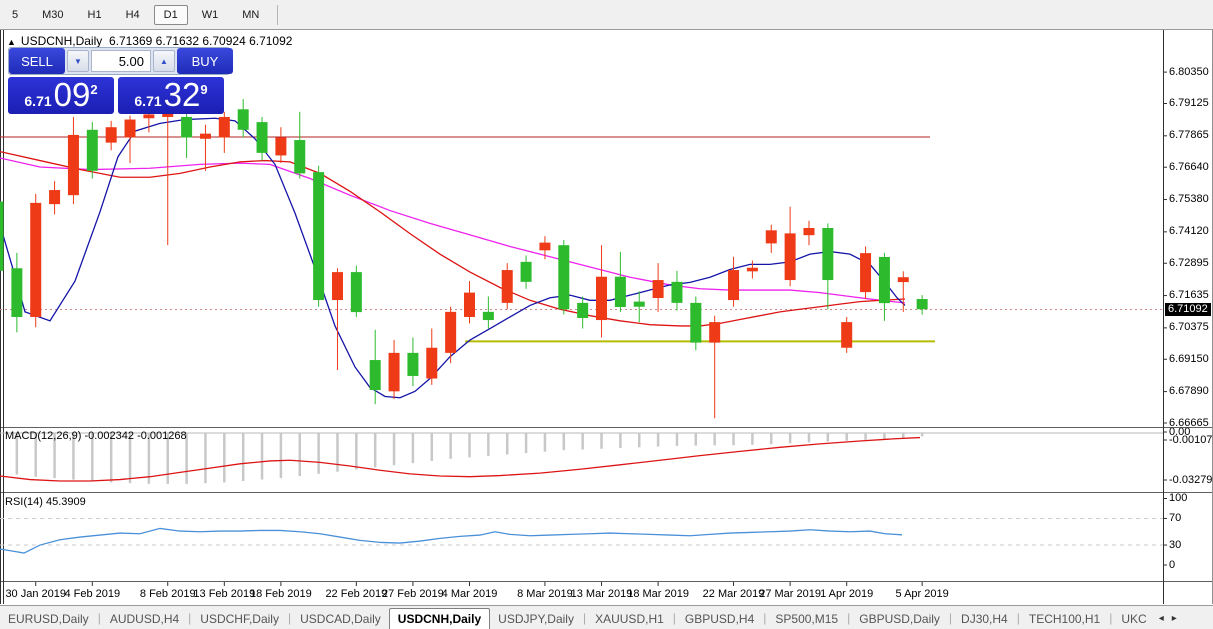 The width and height of the screenshot is (1213, 629). Describe the element at coordinates (210, 14) in the screenshot. I see `timeframe-button-w1: W1` at that location.